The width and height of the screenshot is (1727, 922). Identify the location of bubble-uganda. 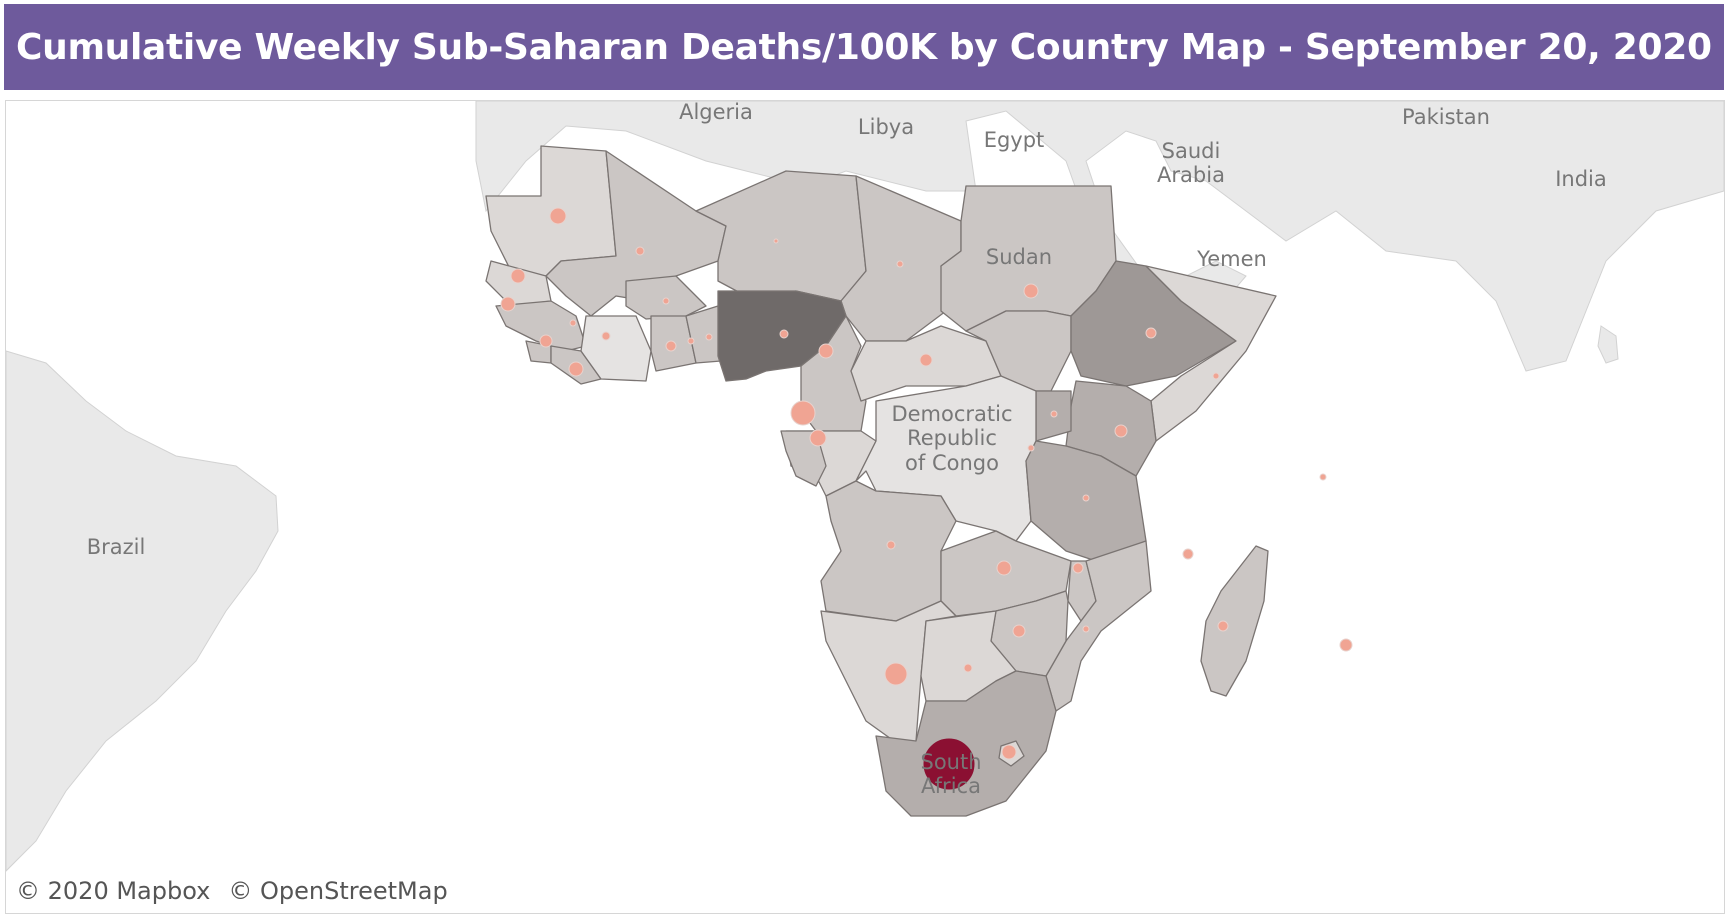
(1054, 414).